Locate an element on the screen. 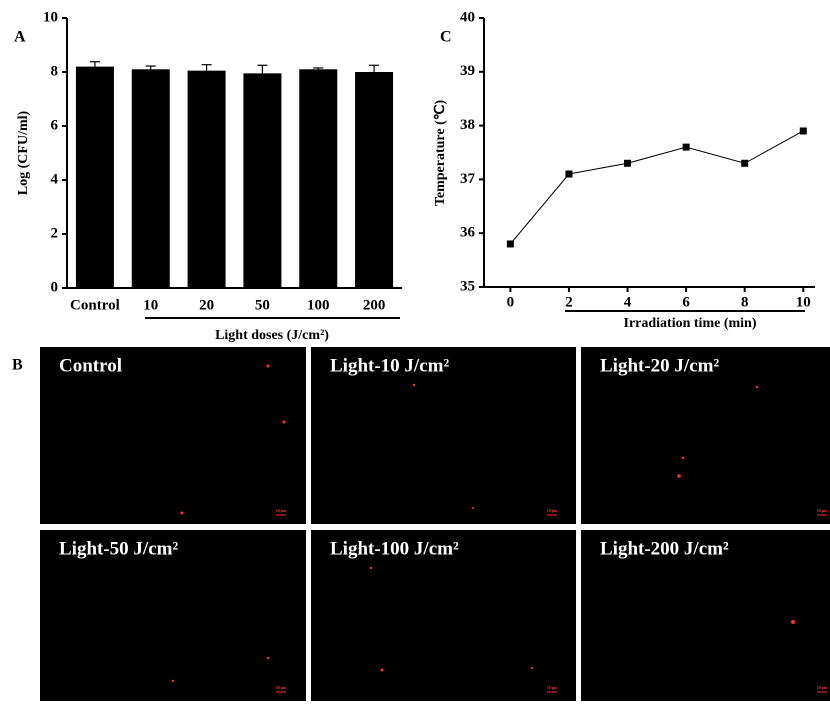 The width and height of the screenshot is (830, 706). micrograph-caption: Light-50 J/cm² is located at coordinates (118, 548).